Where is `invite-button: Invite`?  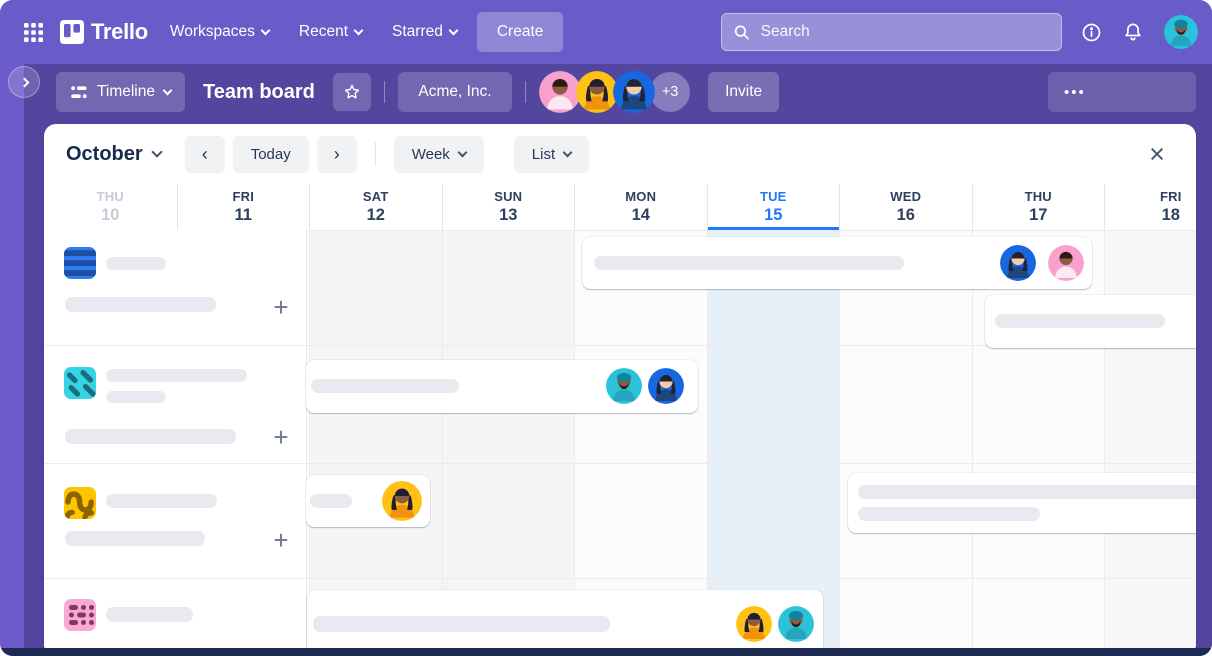 invite-button: Invite is located at coordinates (744, 92).